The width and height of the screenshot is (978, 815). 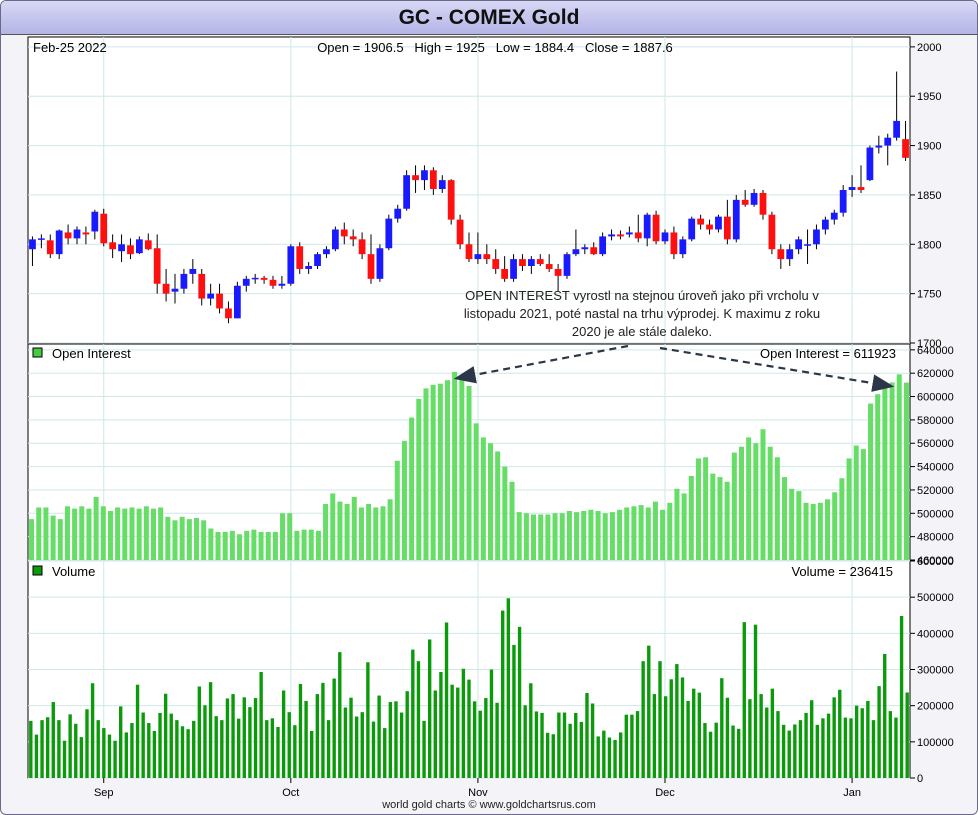 I want to click on x-tick-label: Dec, so click(x=665, y=793).